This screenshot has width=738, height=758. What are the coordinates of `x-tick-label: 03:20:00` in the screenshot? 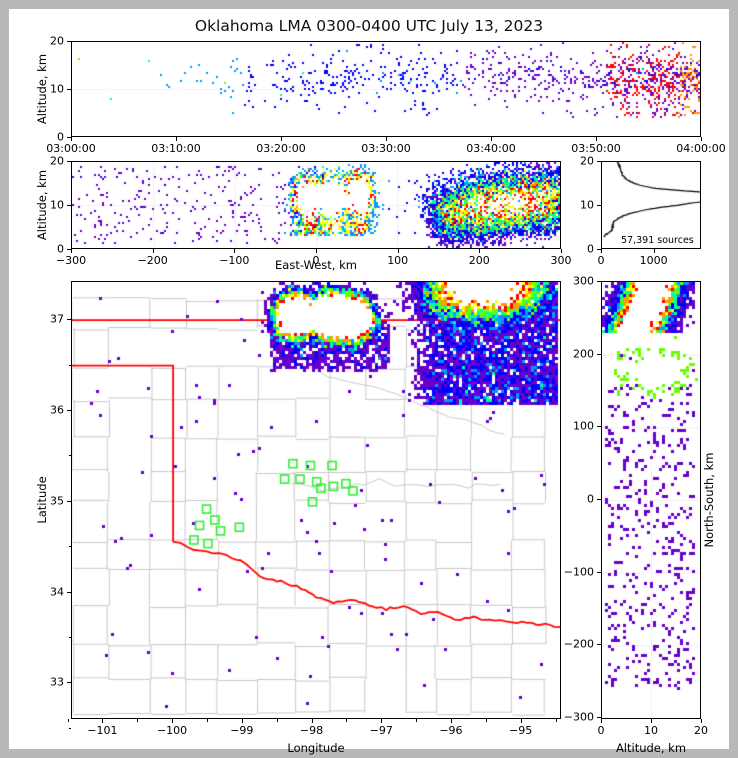 It's located at (281, 148).